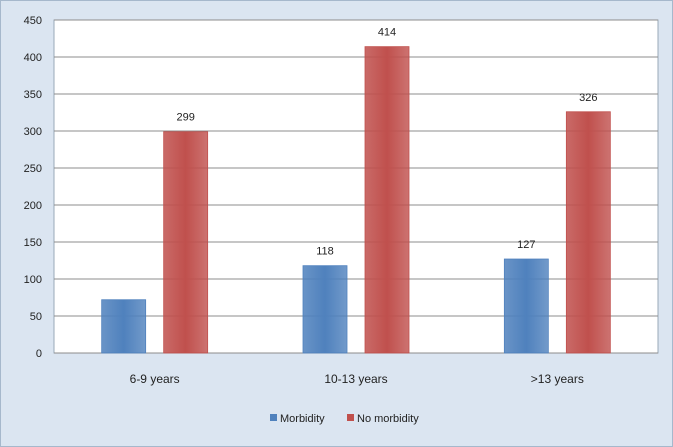  I want to click on y-tick-label: 450, so click(33, 21).